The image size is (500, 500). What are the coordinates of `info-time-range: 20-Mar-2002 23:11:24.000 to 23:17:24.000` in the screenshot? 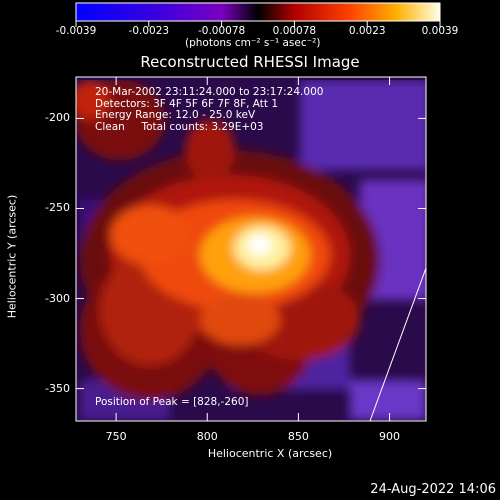 It's located at (209, 92).